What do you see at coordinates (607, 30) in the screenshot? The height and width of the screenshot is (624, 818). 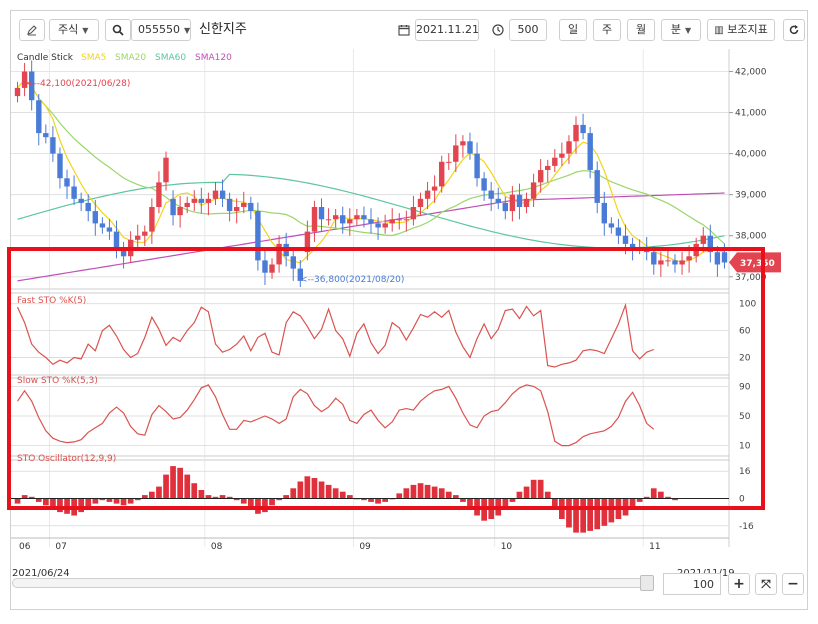 I see `period-week-button: 주` at bounding box center [607, 30].